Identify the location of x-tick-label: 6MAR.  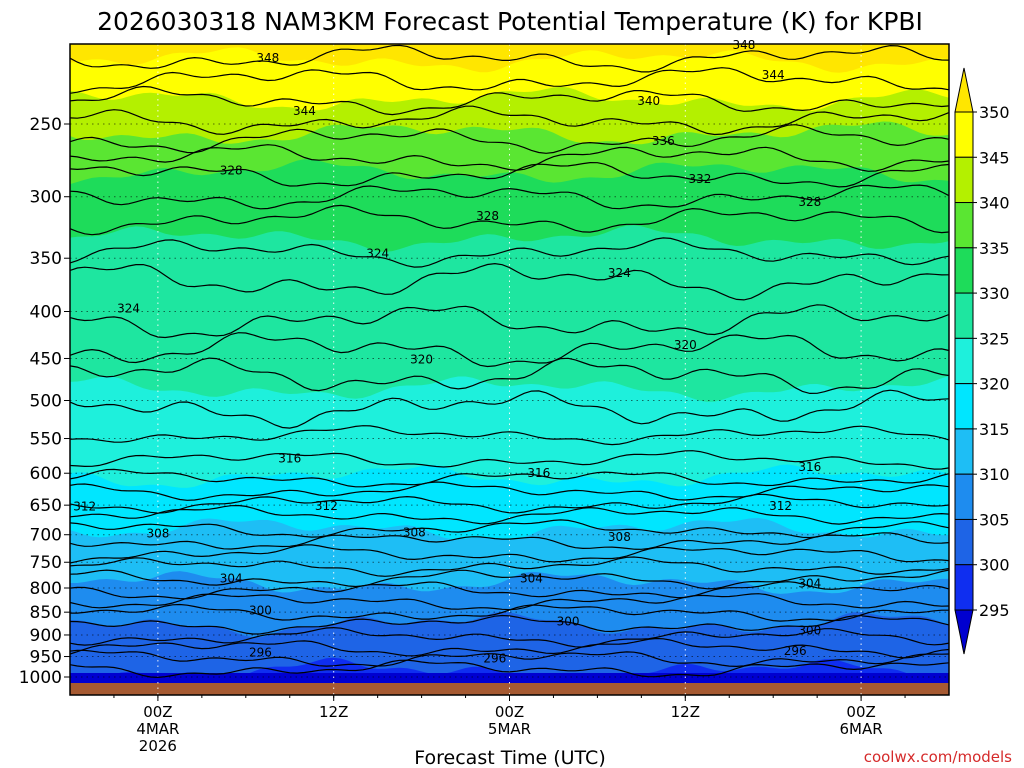
(861, 729).